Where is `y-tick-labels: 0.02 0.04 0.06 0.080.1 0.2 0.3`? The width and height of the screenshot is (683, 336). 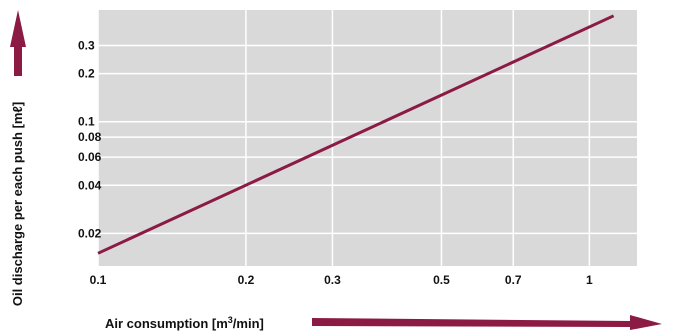
y-tick-labels: 0.02 0.04 0.06 0.080.1 0.2 0.3 is located at coordinates (90, 139).